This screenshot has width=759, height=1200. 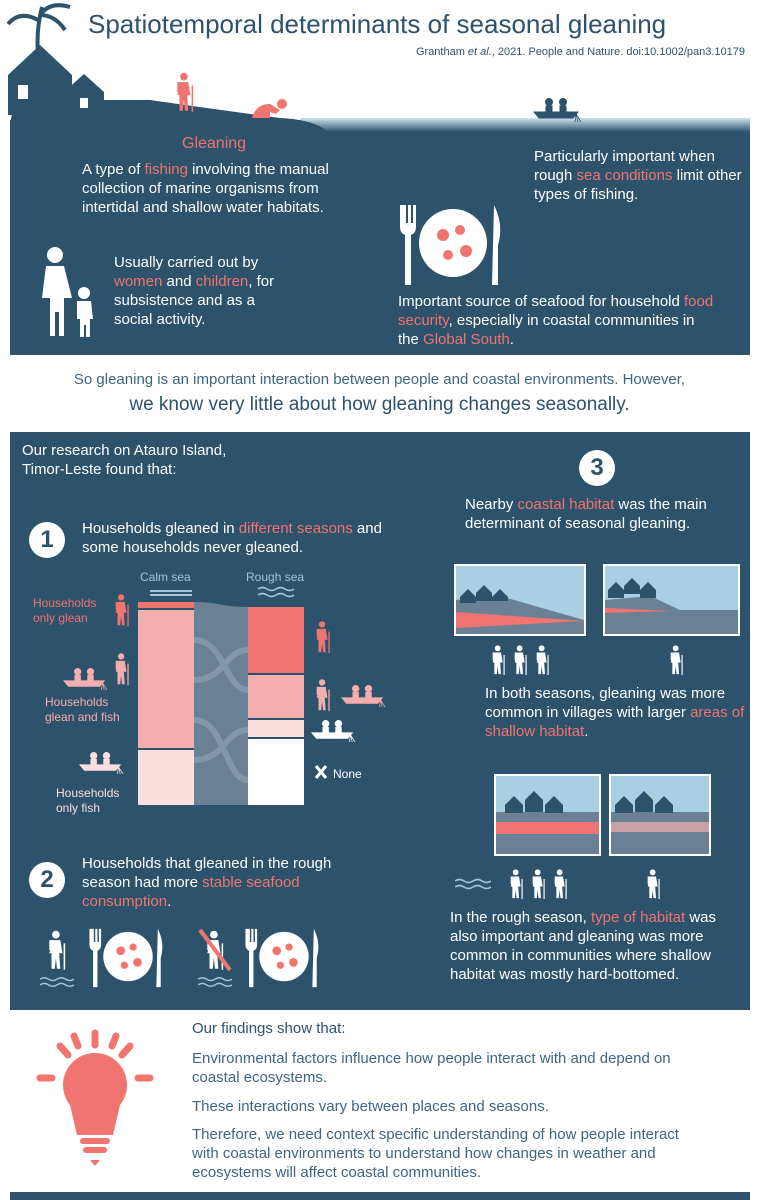 What do you see at coordinates (214, 143) in the screenshot?
I see `gleaning-title: Gleaning` at bounding box center [214, 143].